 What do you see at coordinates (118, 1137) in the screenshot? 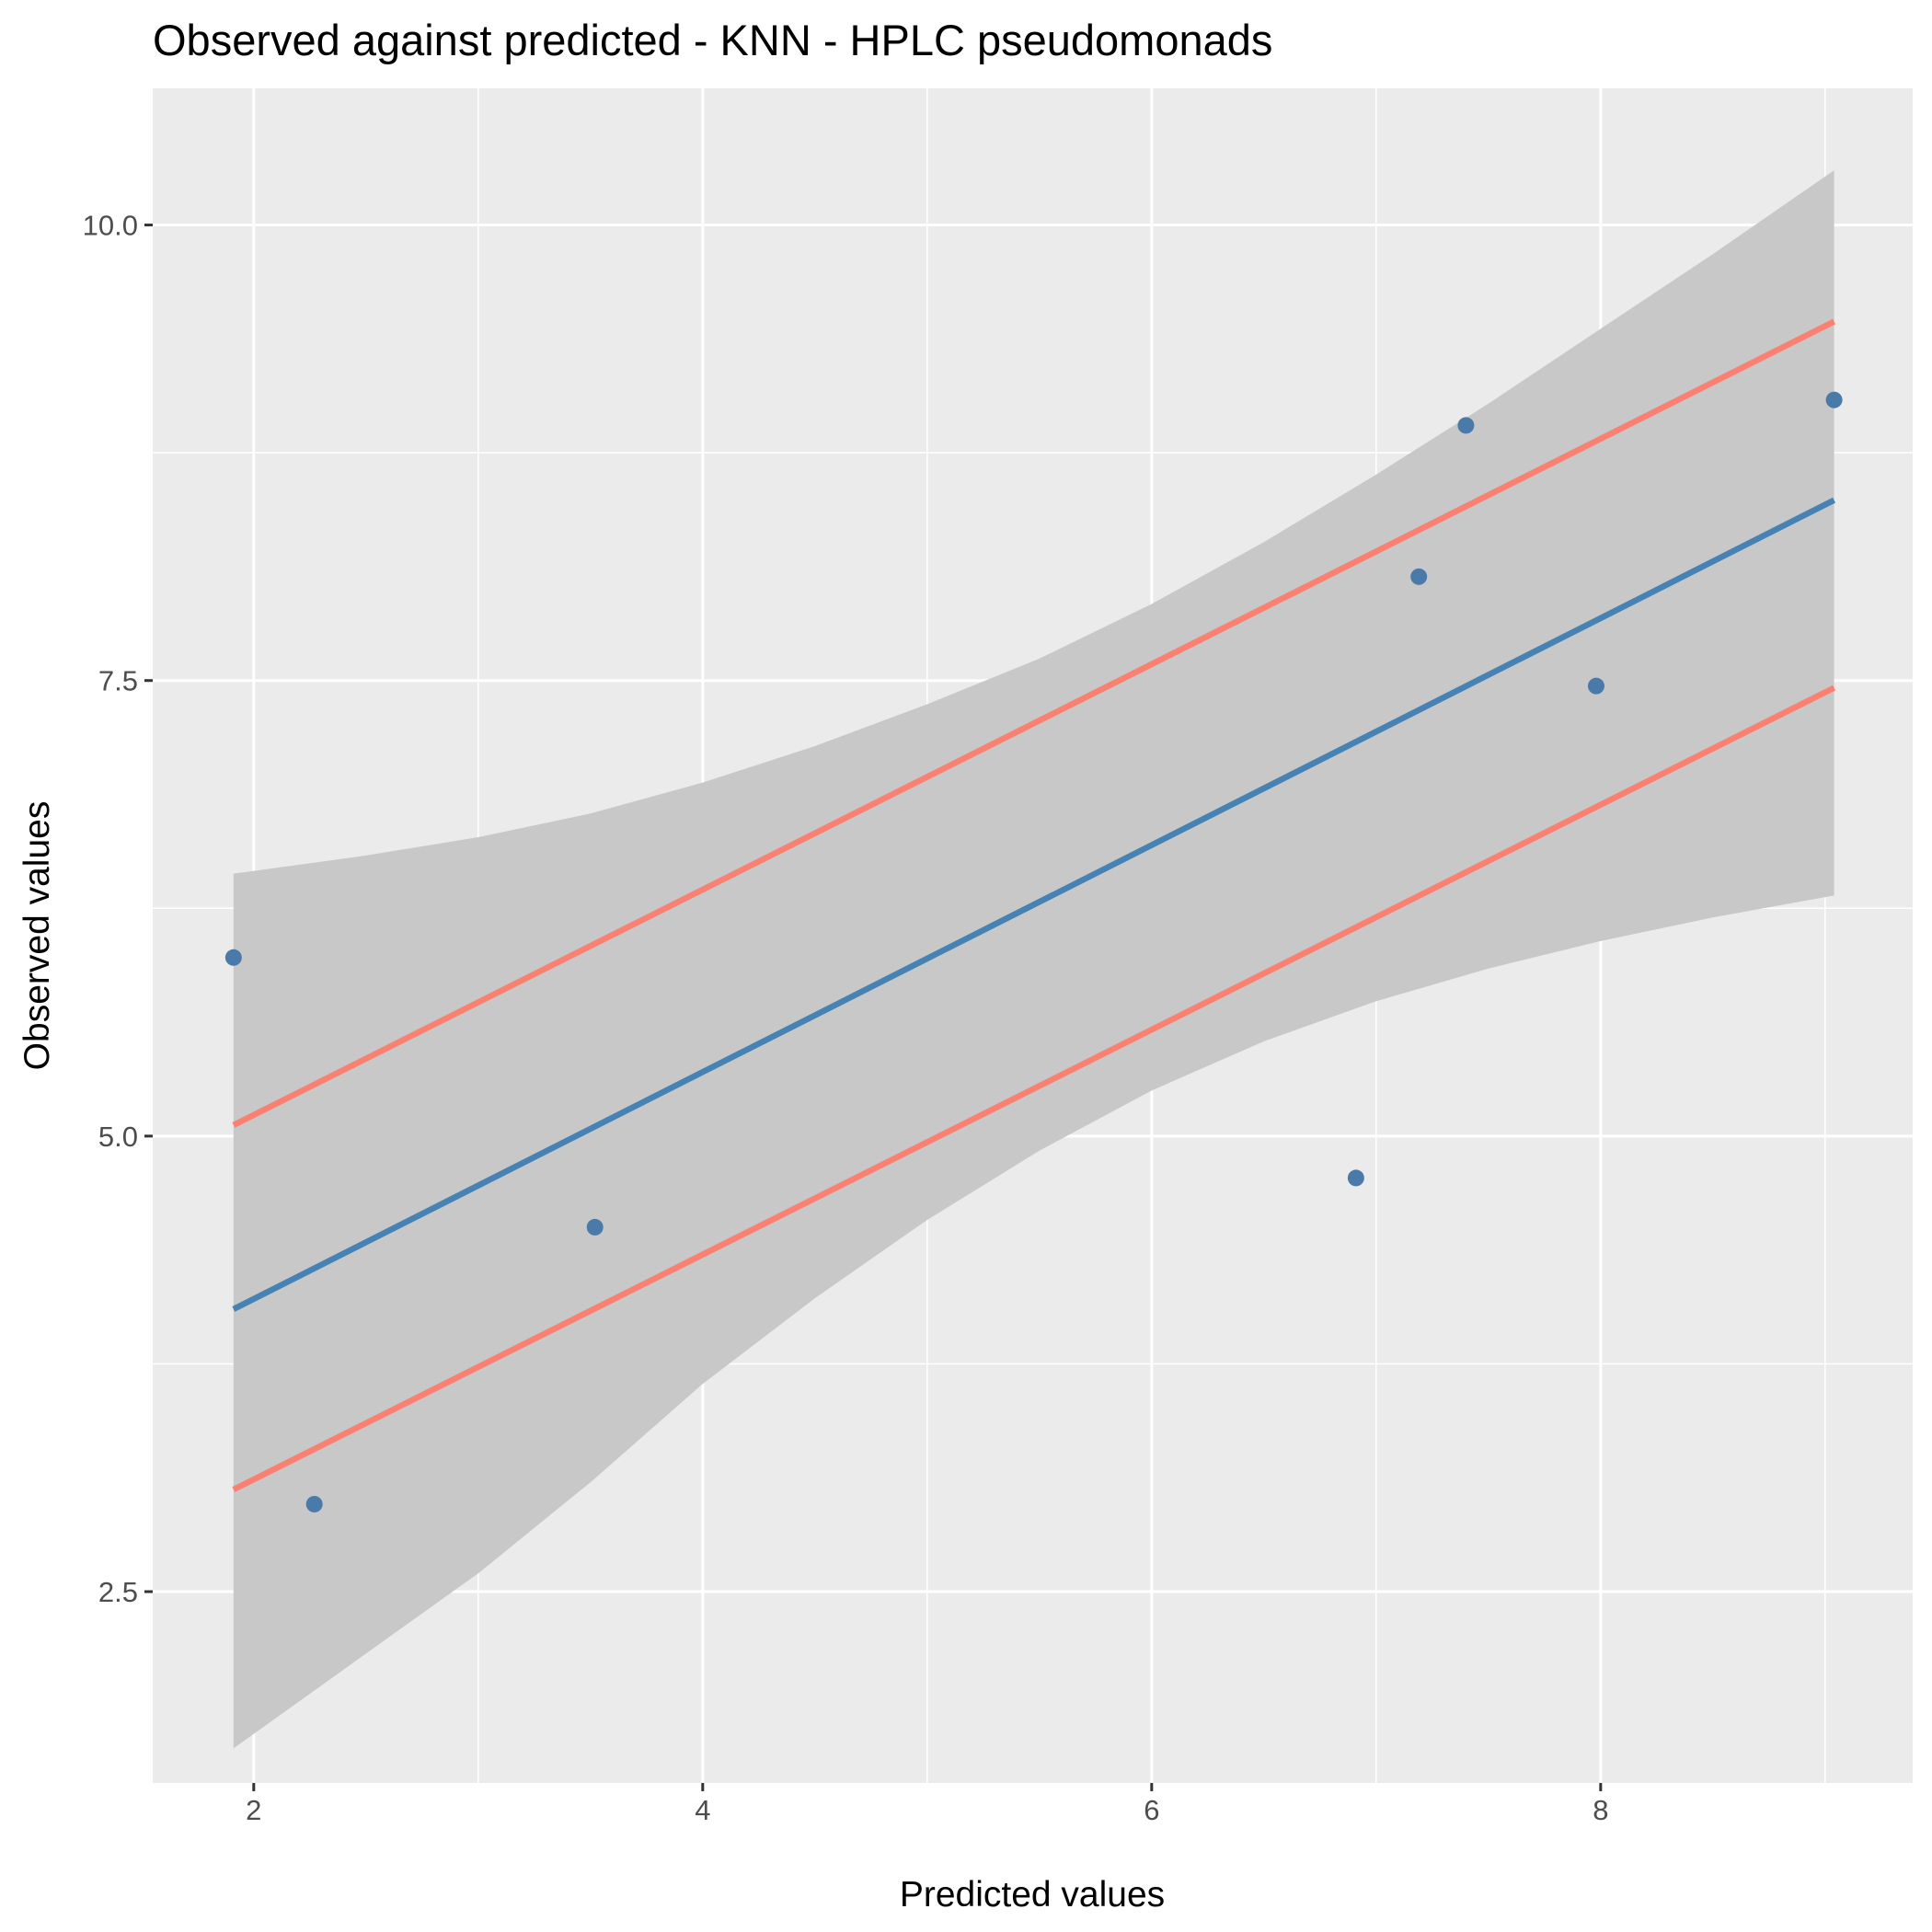
I see `y-tick-label: 5.0` at bounding box center [118, 1137].